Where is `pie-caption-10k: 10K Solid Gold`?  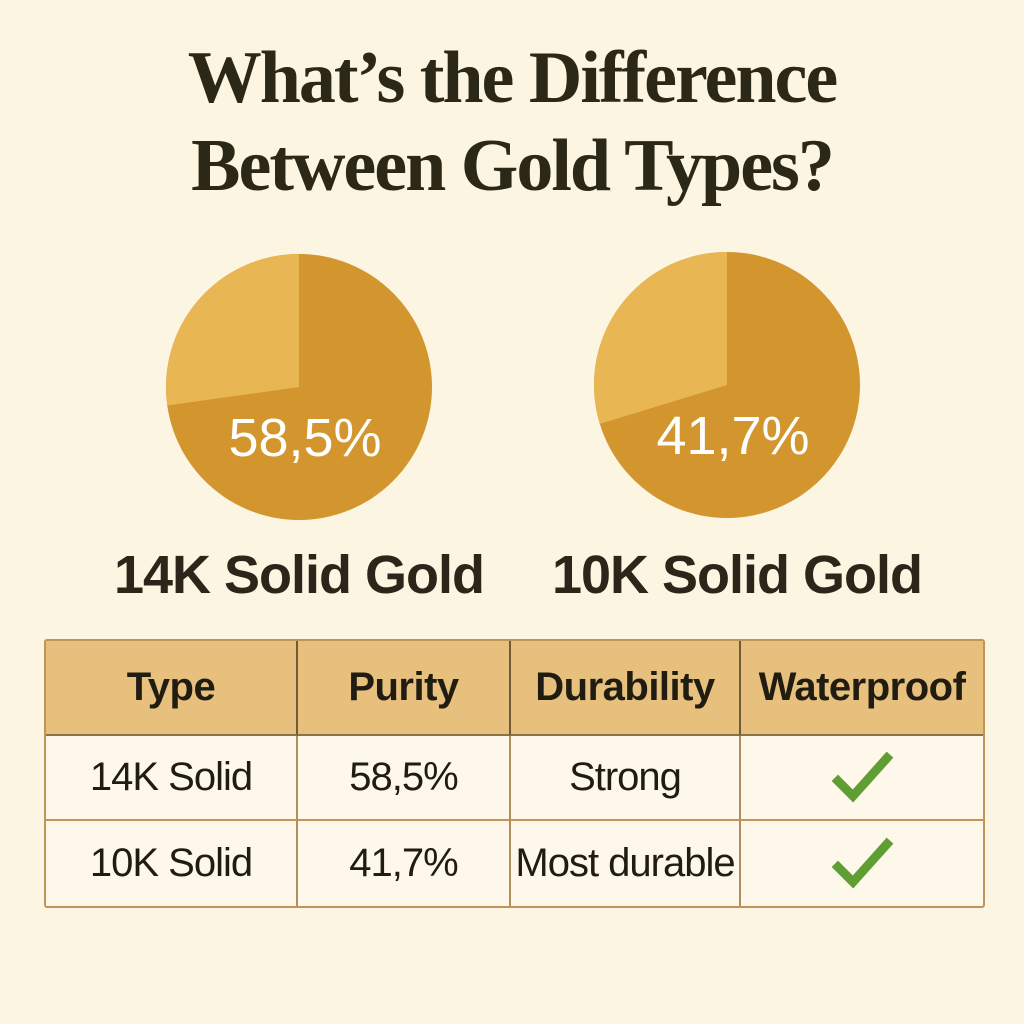
pie-caption-10k: 10K Solid Gold is located at coordinates (737, 575).